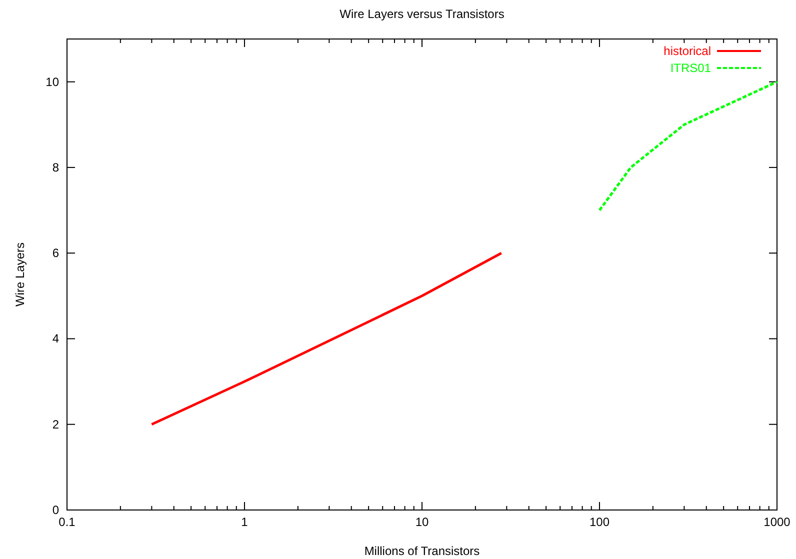 The image size is (796, 559). Describe the element at coordinates (56, 339) in the screenshot. I see `y-tick-label: 4` at that location.